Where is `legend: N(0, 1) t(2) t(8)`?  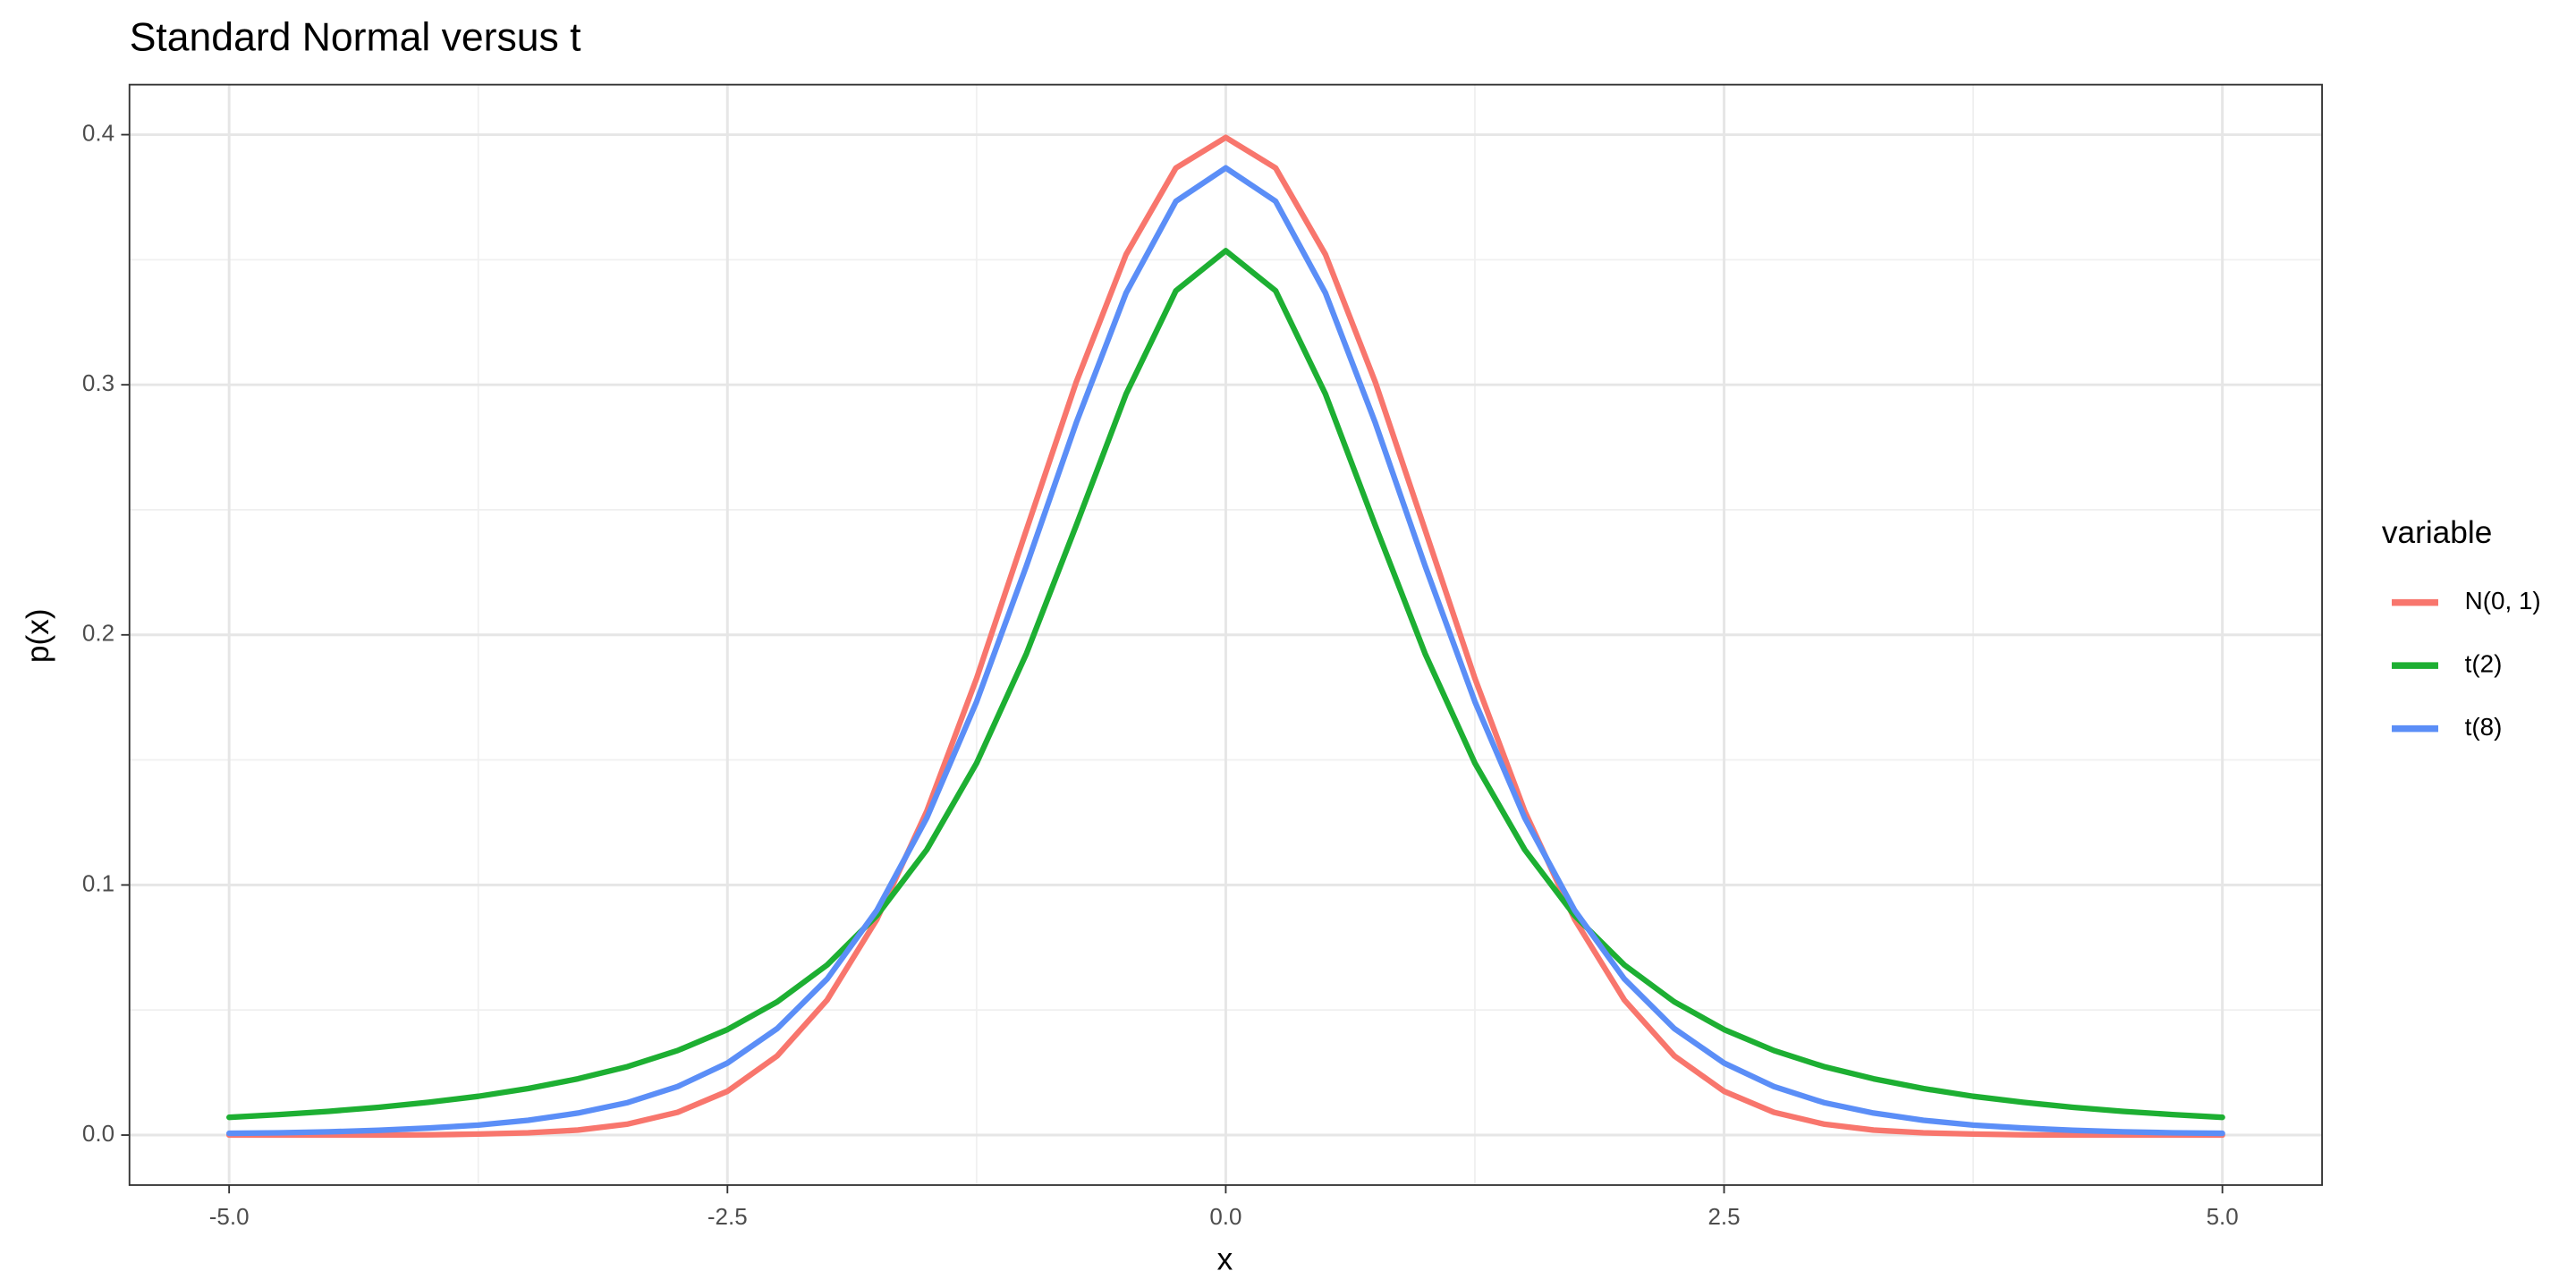
legend: N(0, 1) t(2) t(8) is located at coordinates (2466, 664).